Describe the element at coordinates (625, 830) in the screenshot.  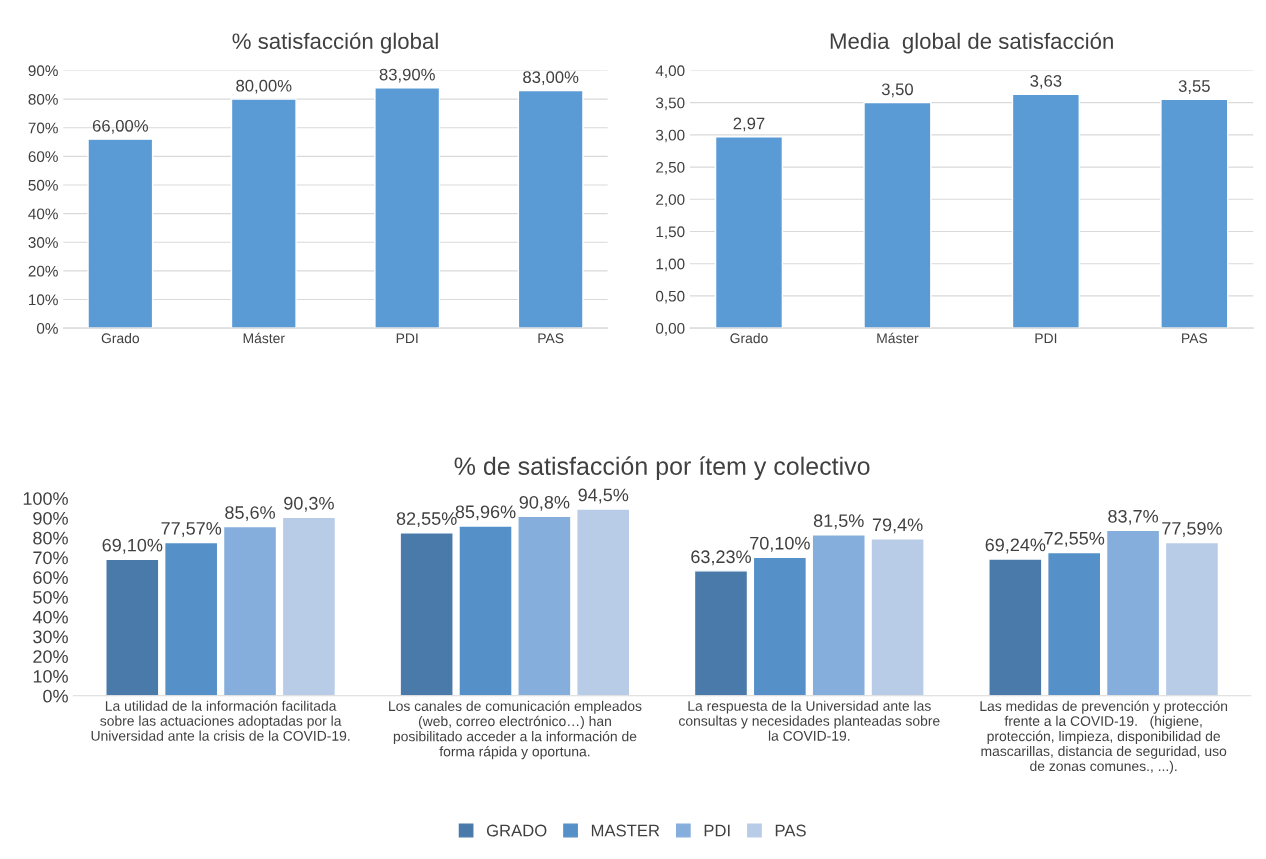
I see `legend-label: MASTER` at that location.